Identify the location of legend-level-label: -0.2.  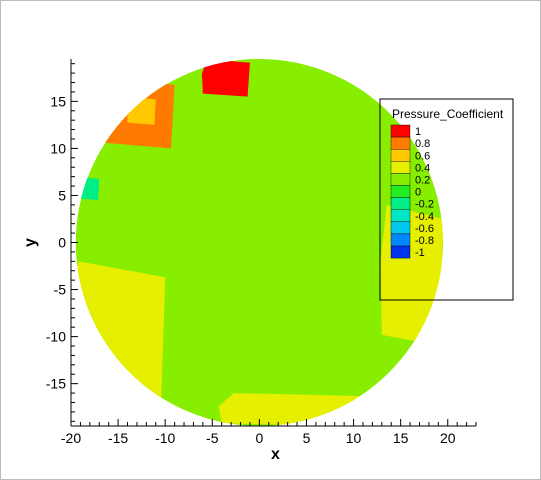
(424, 205).